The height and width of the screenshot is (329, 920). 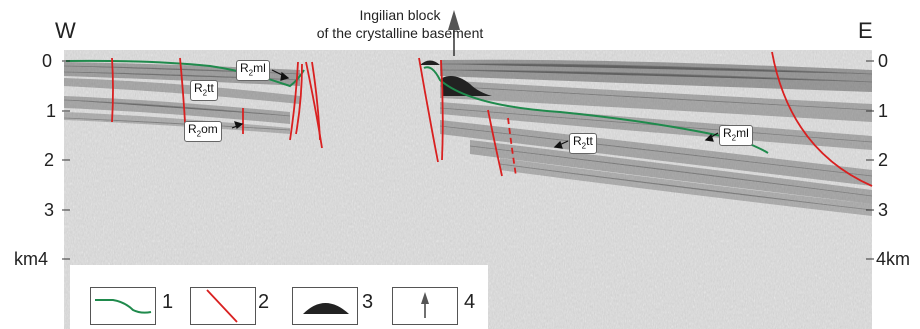 What do you see at coordinates (454, 20) in the screenshot?
I see `basement-arrow-head` at bounding box center [454, 20].